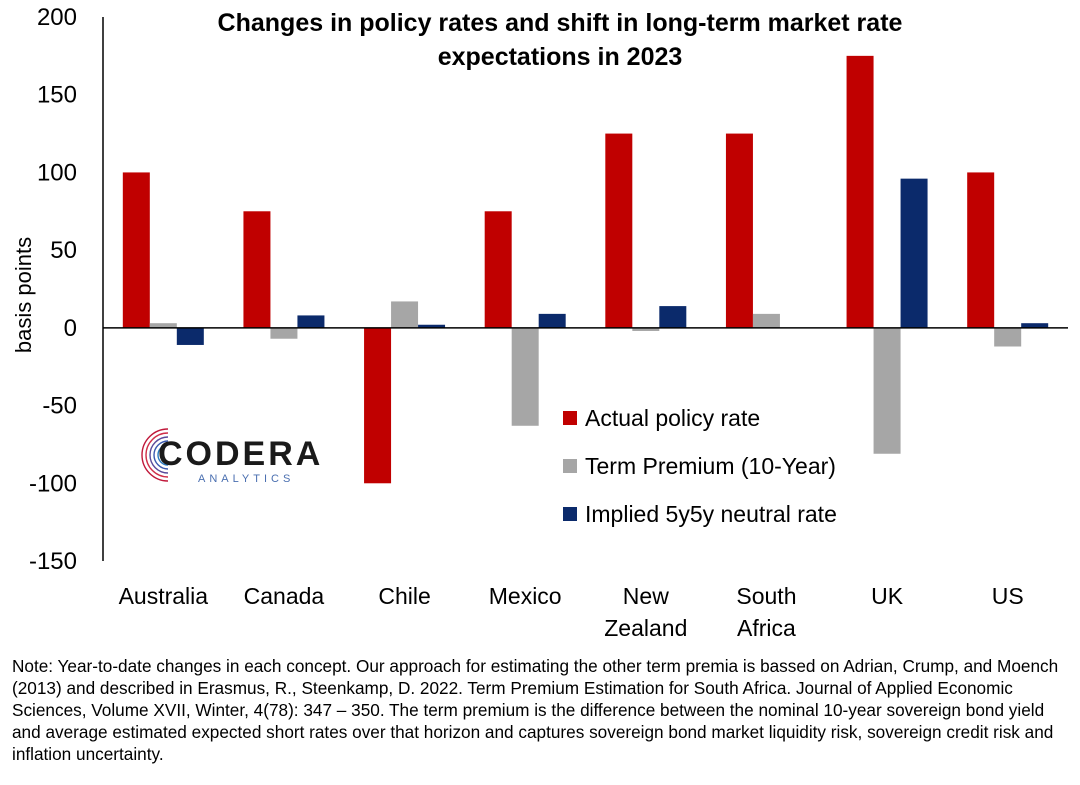  I want to click on x-tick-label: Mexico, so click(525, 596).